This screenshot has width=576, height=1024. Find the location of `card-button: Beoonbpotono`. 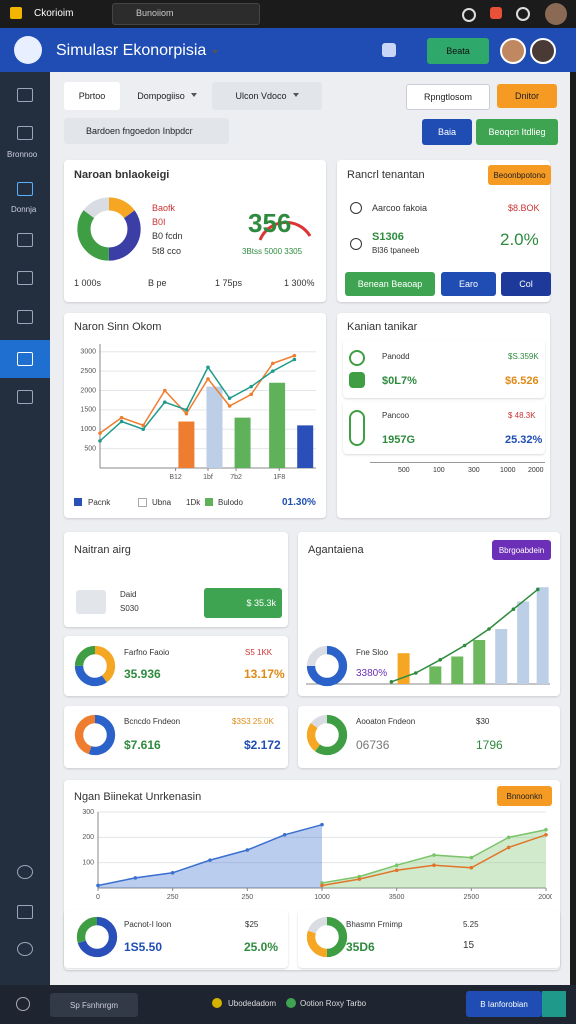

card-button: Beoonbpotono is located at coordinates (519, 175).